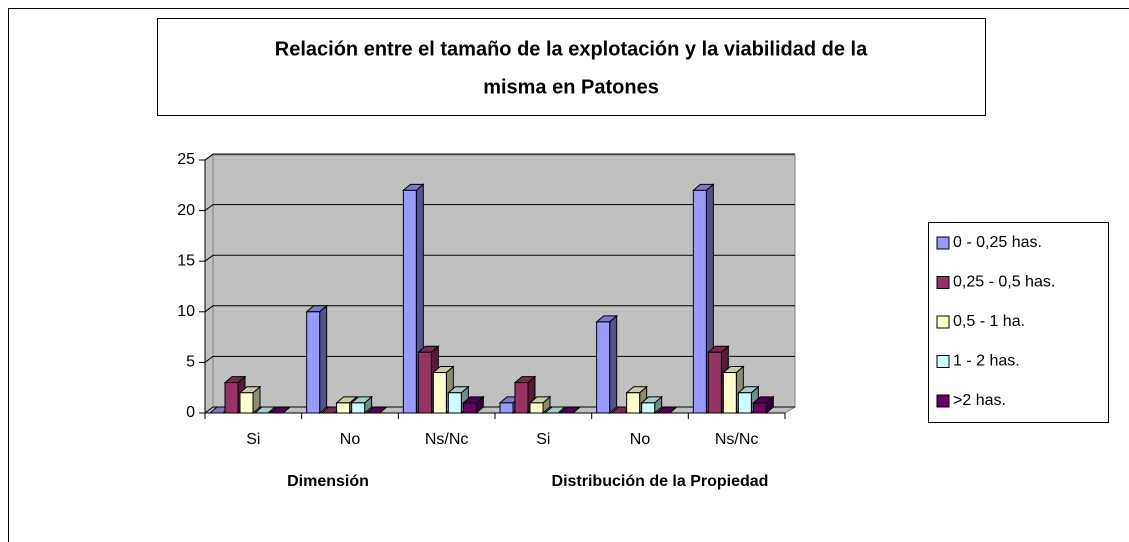 The width and height of the screenshot is (1129, 542). I want to click on y-tick-label: 0, so click(190, 412).